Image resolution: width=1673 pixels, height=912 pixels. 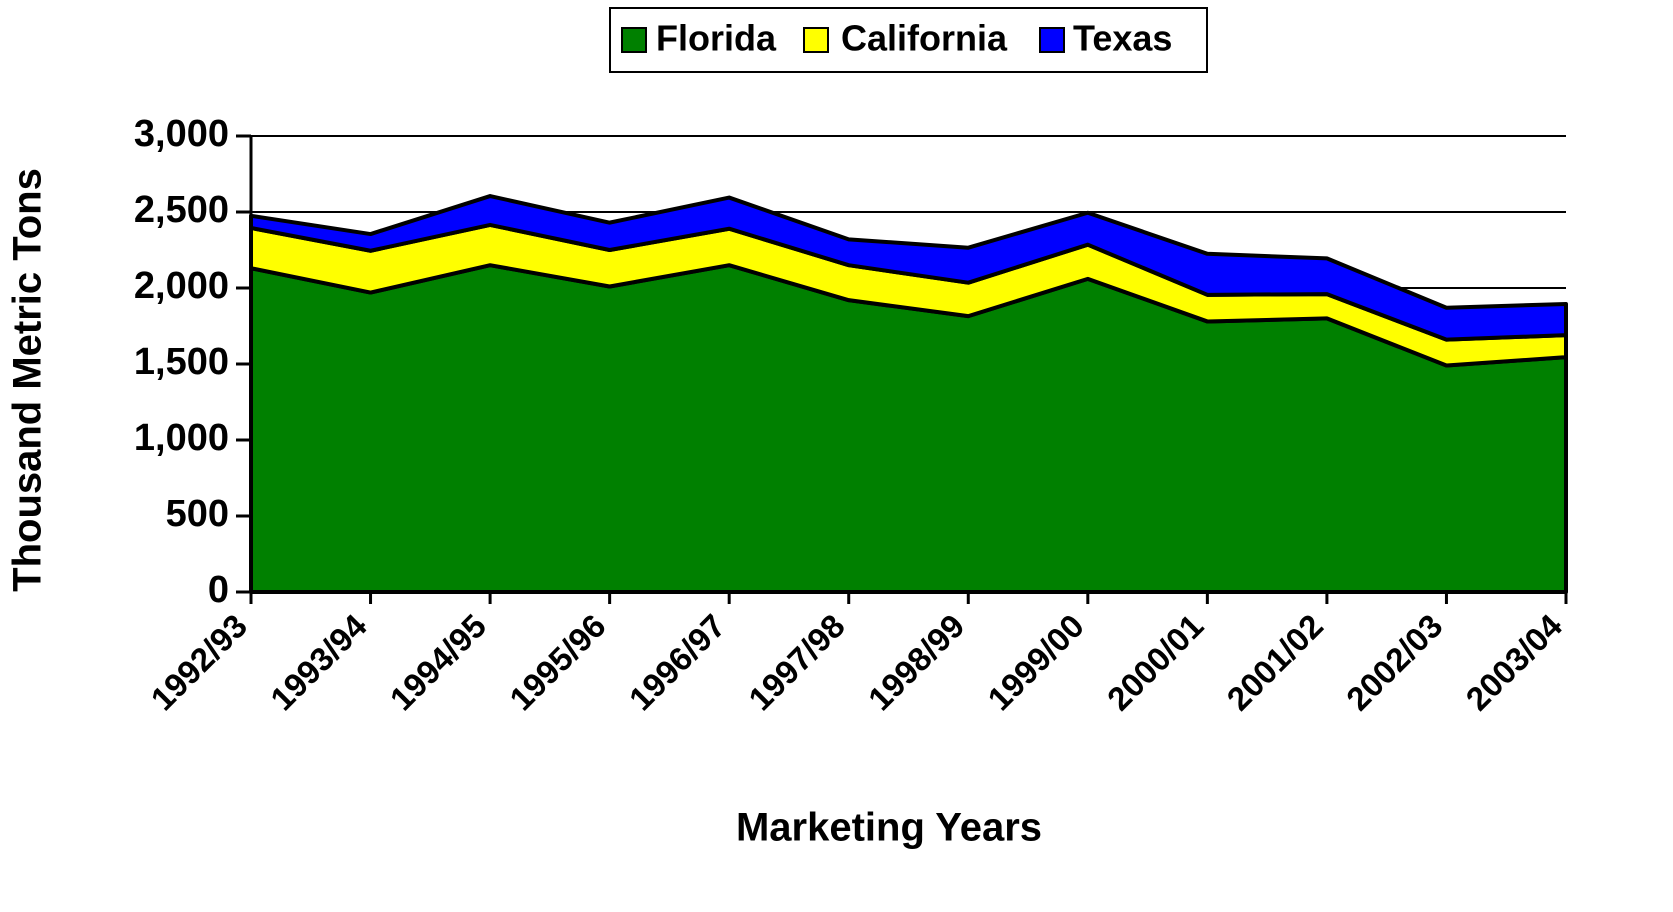 What do you see at coordinates (1155, 662) in the screenshot?
I see `x-tick-label: 2000/01` at bounding box center [1155, 662].